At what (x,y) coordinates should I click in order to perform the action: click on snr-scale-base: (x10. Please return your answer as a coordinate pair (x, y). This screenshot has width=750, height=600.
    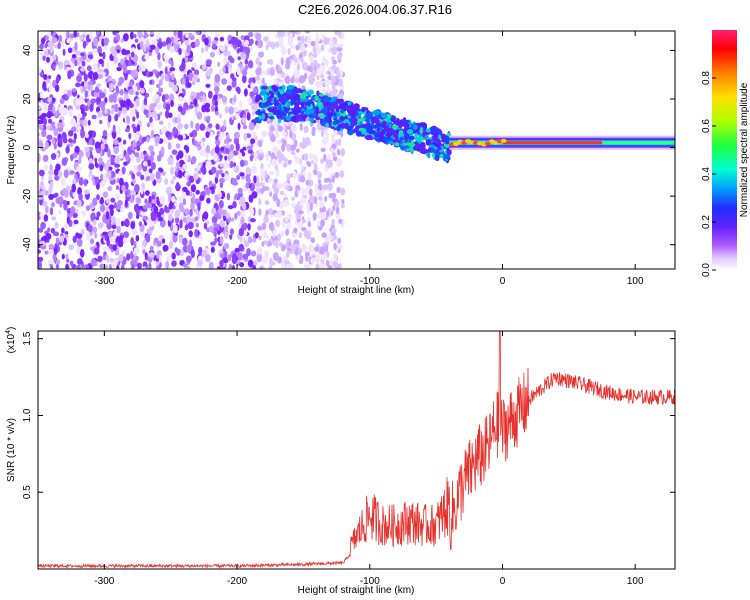
    Looking at the image, I should click on (11, 343).